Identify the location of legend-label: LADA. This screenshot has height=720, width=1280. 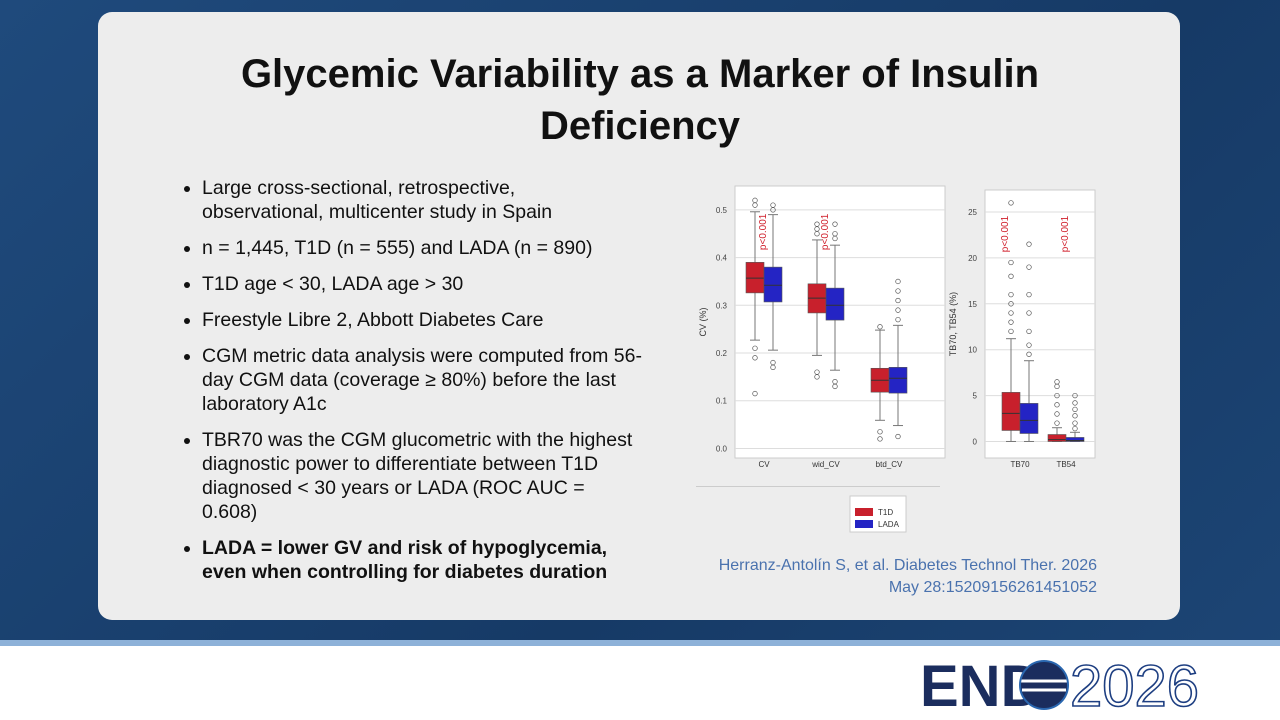
(889, 524).